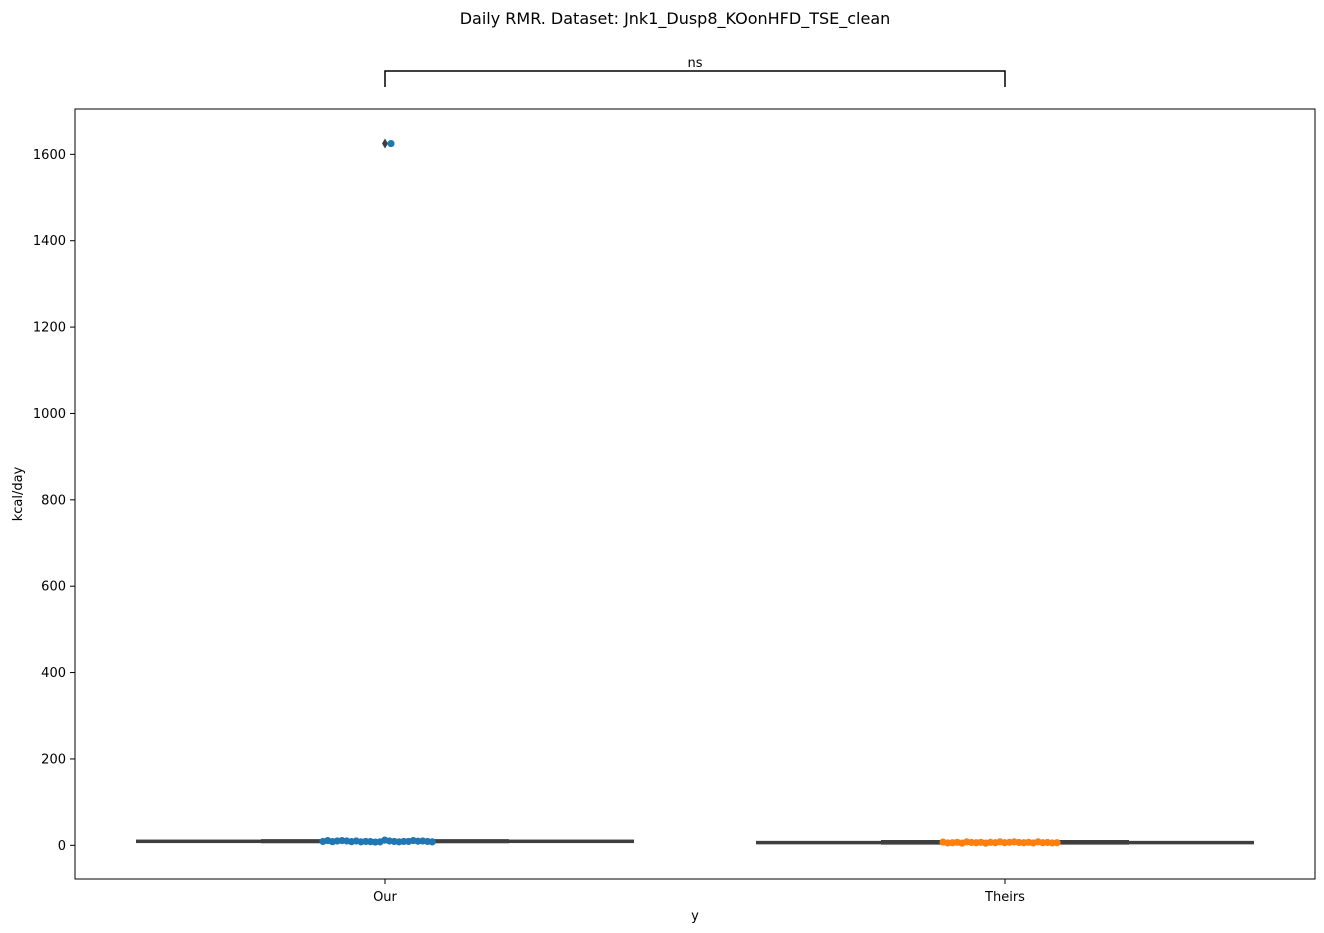 This screenshot has width=1324, height=933. I want to click on y-tick-label: 800, so click(53, 500).